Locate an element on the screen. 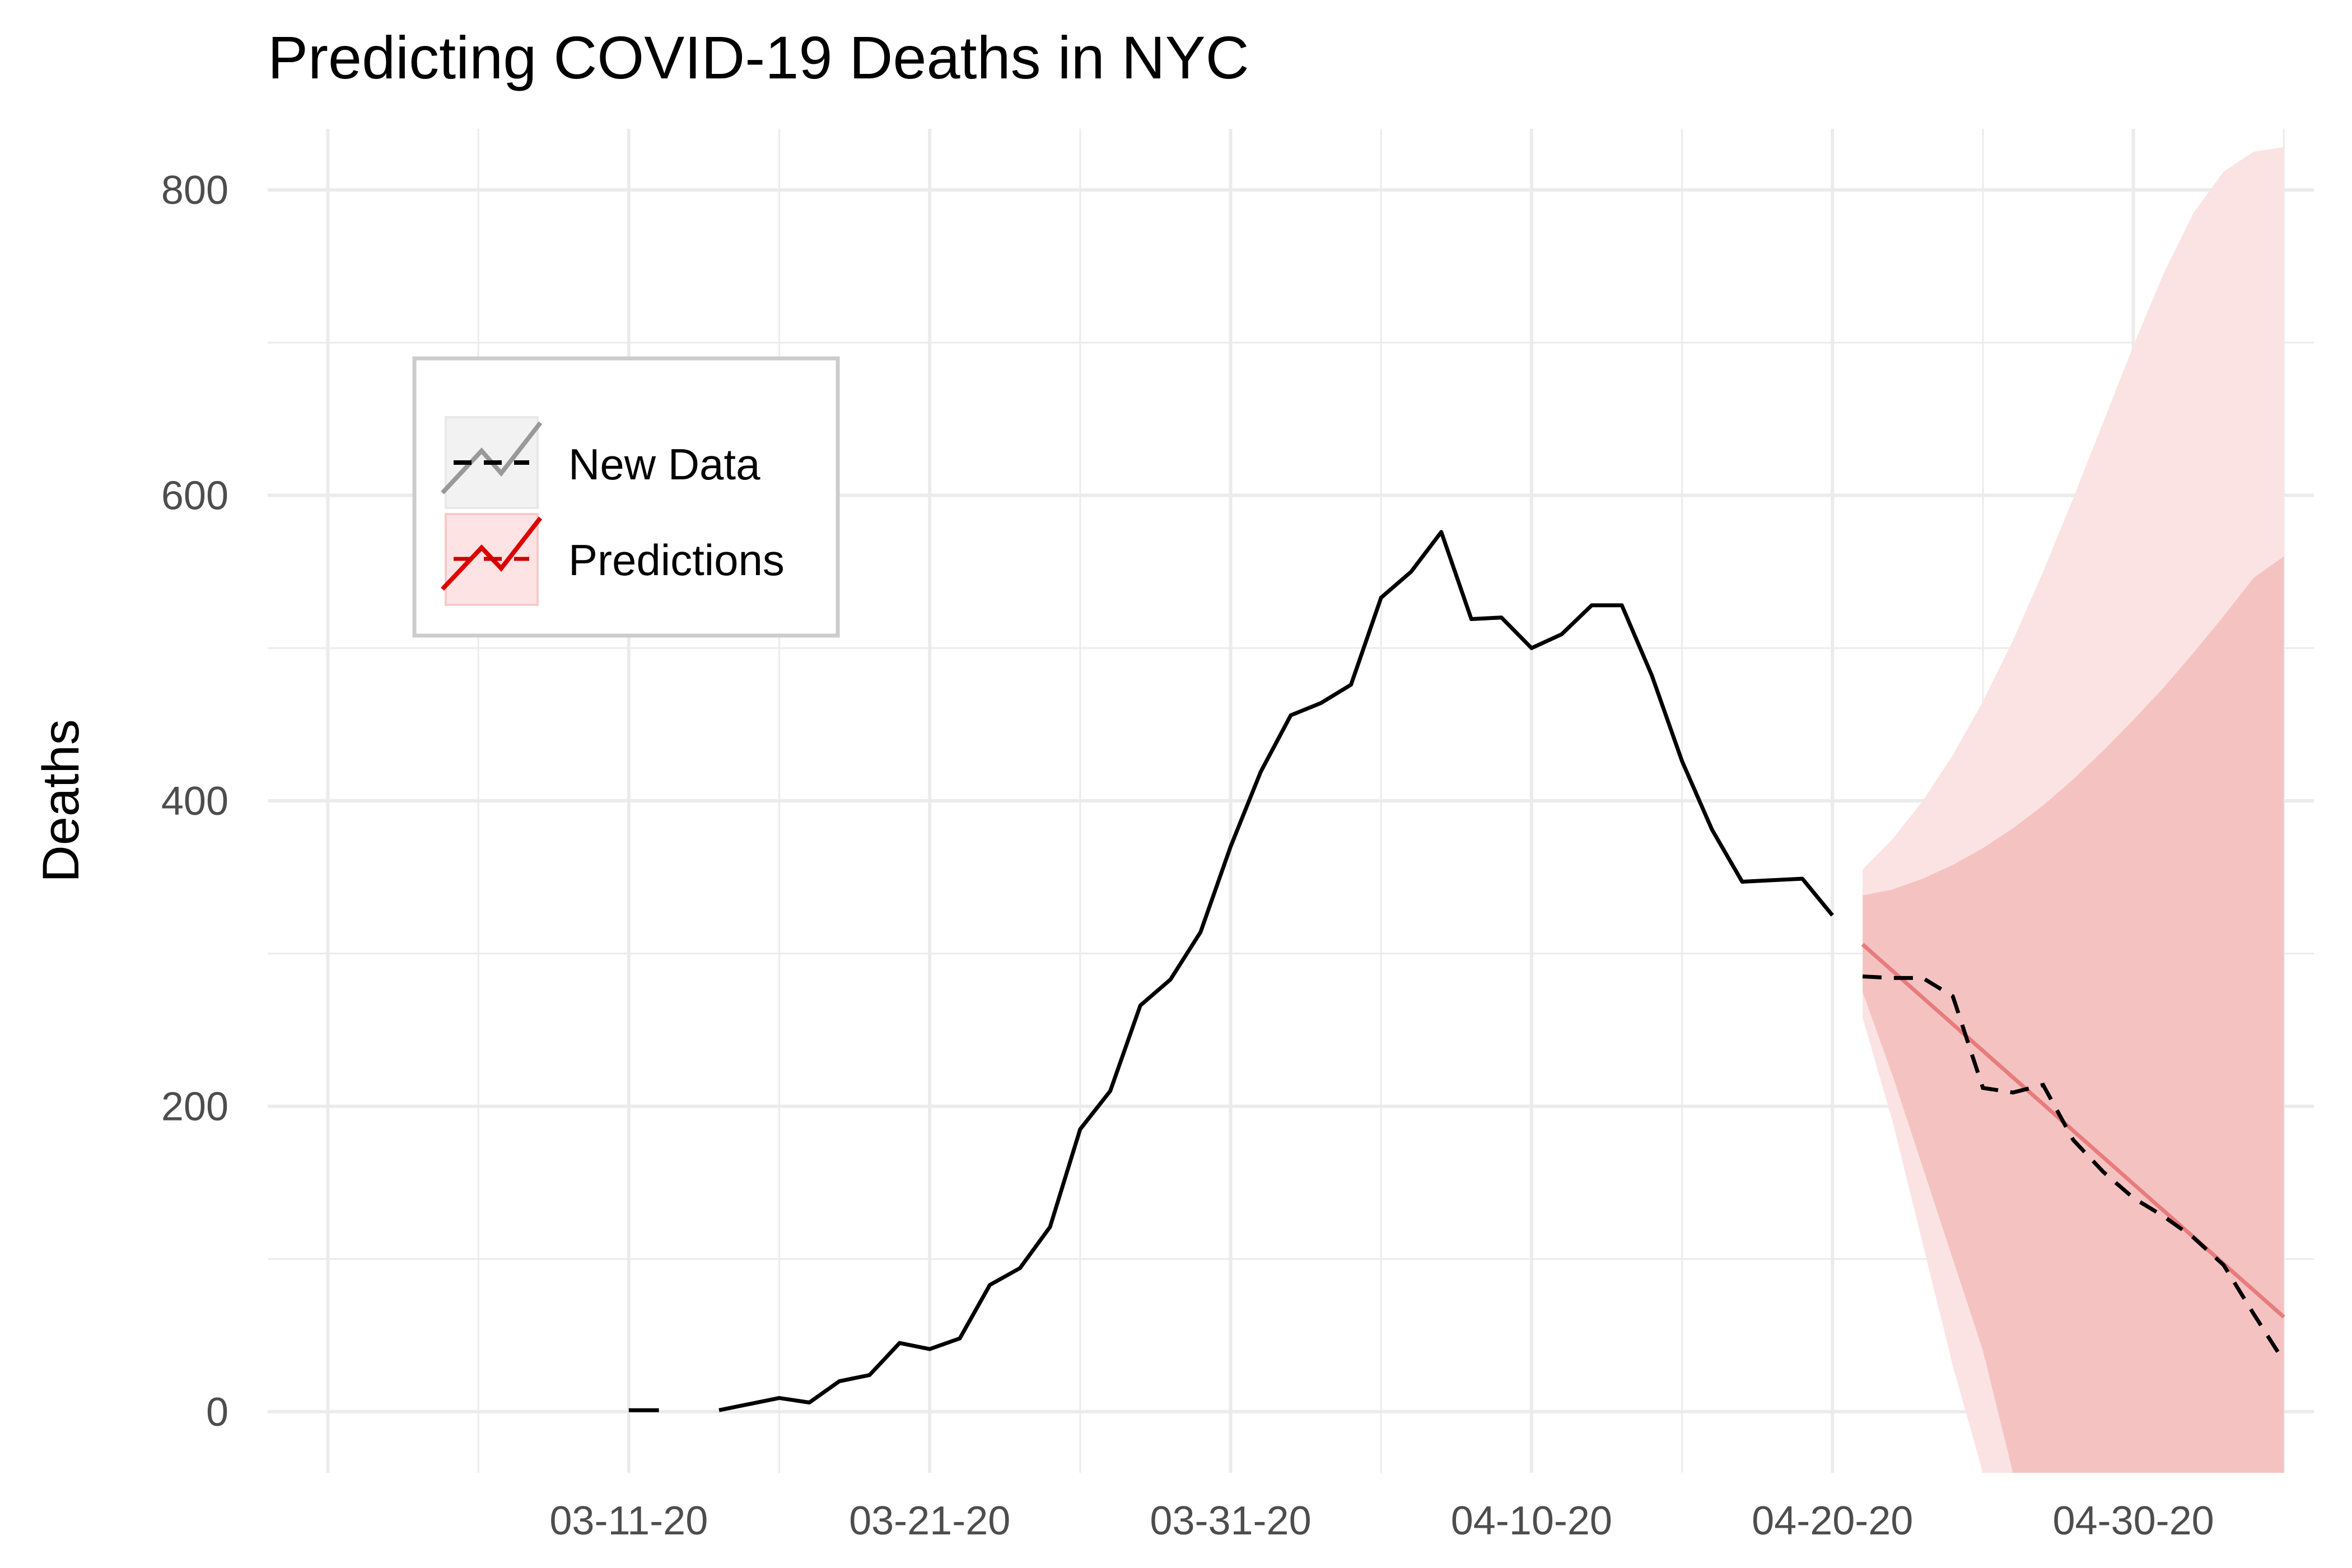  x-tick-label: 04-30-20 is located at coordinates (2133, 1521).